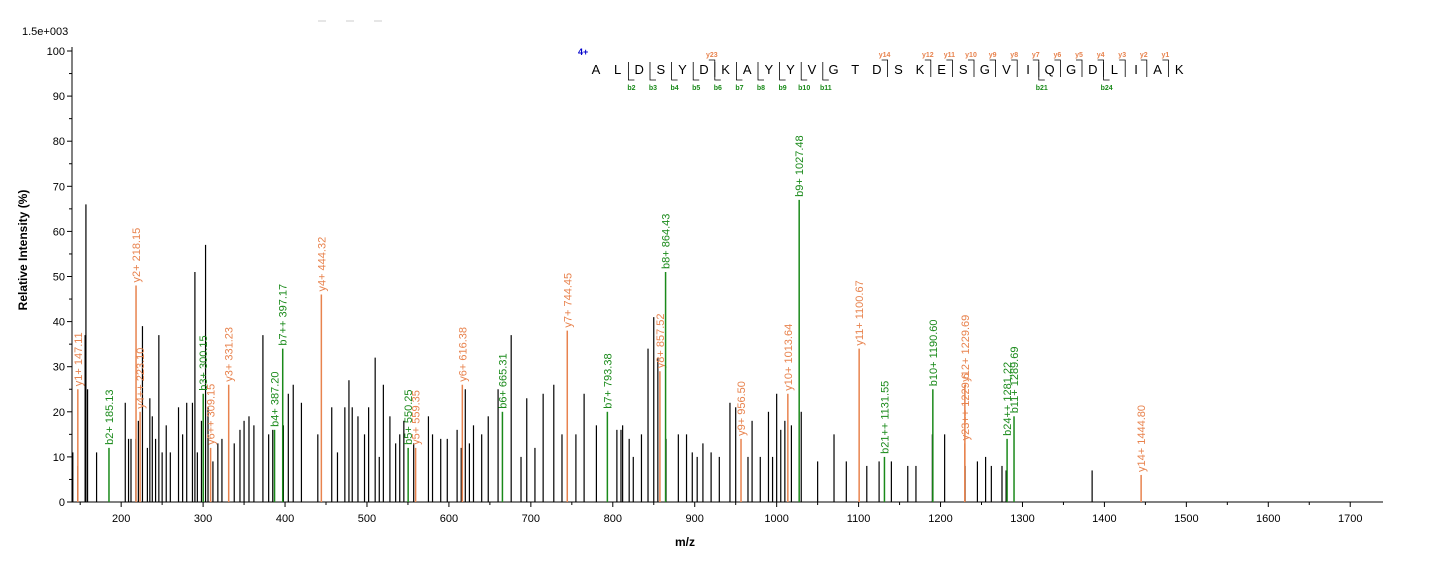 The height and width of the screenshot is (562, 1436). What do you see at coordinates (1050, 69) in the screenshot?
I see `sequence-residue: Q` at bounding box center [1050, 69].